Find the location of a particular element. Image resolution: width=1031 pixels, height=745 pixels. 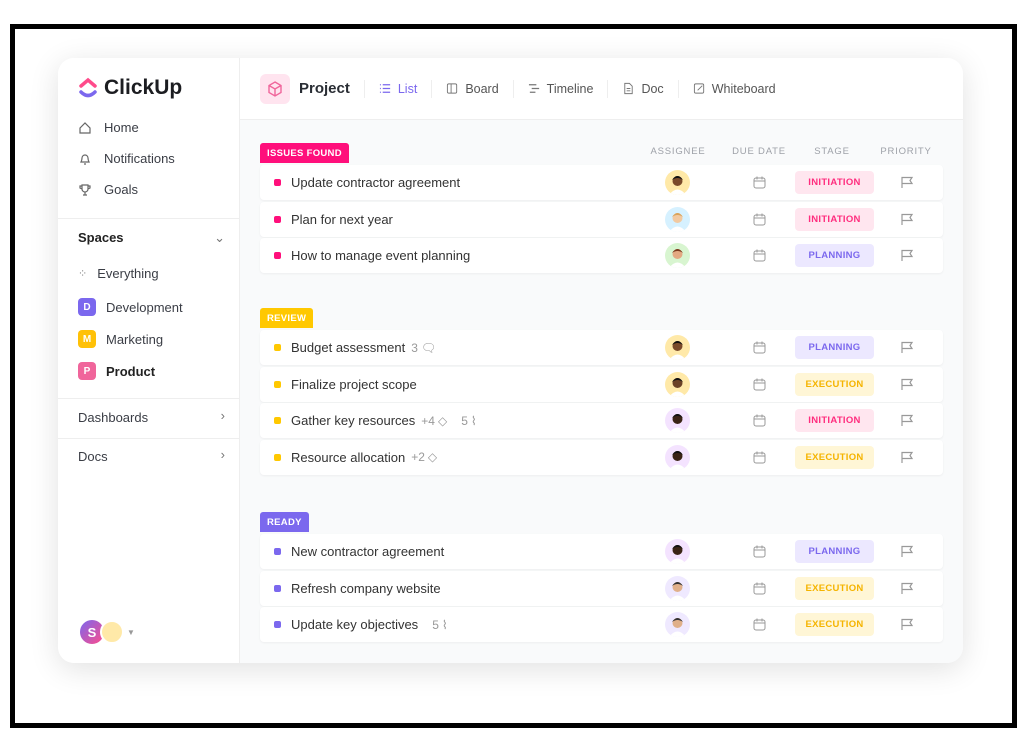

group-label: READY is located at coordinates (284, 522).